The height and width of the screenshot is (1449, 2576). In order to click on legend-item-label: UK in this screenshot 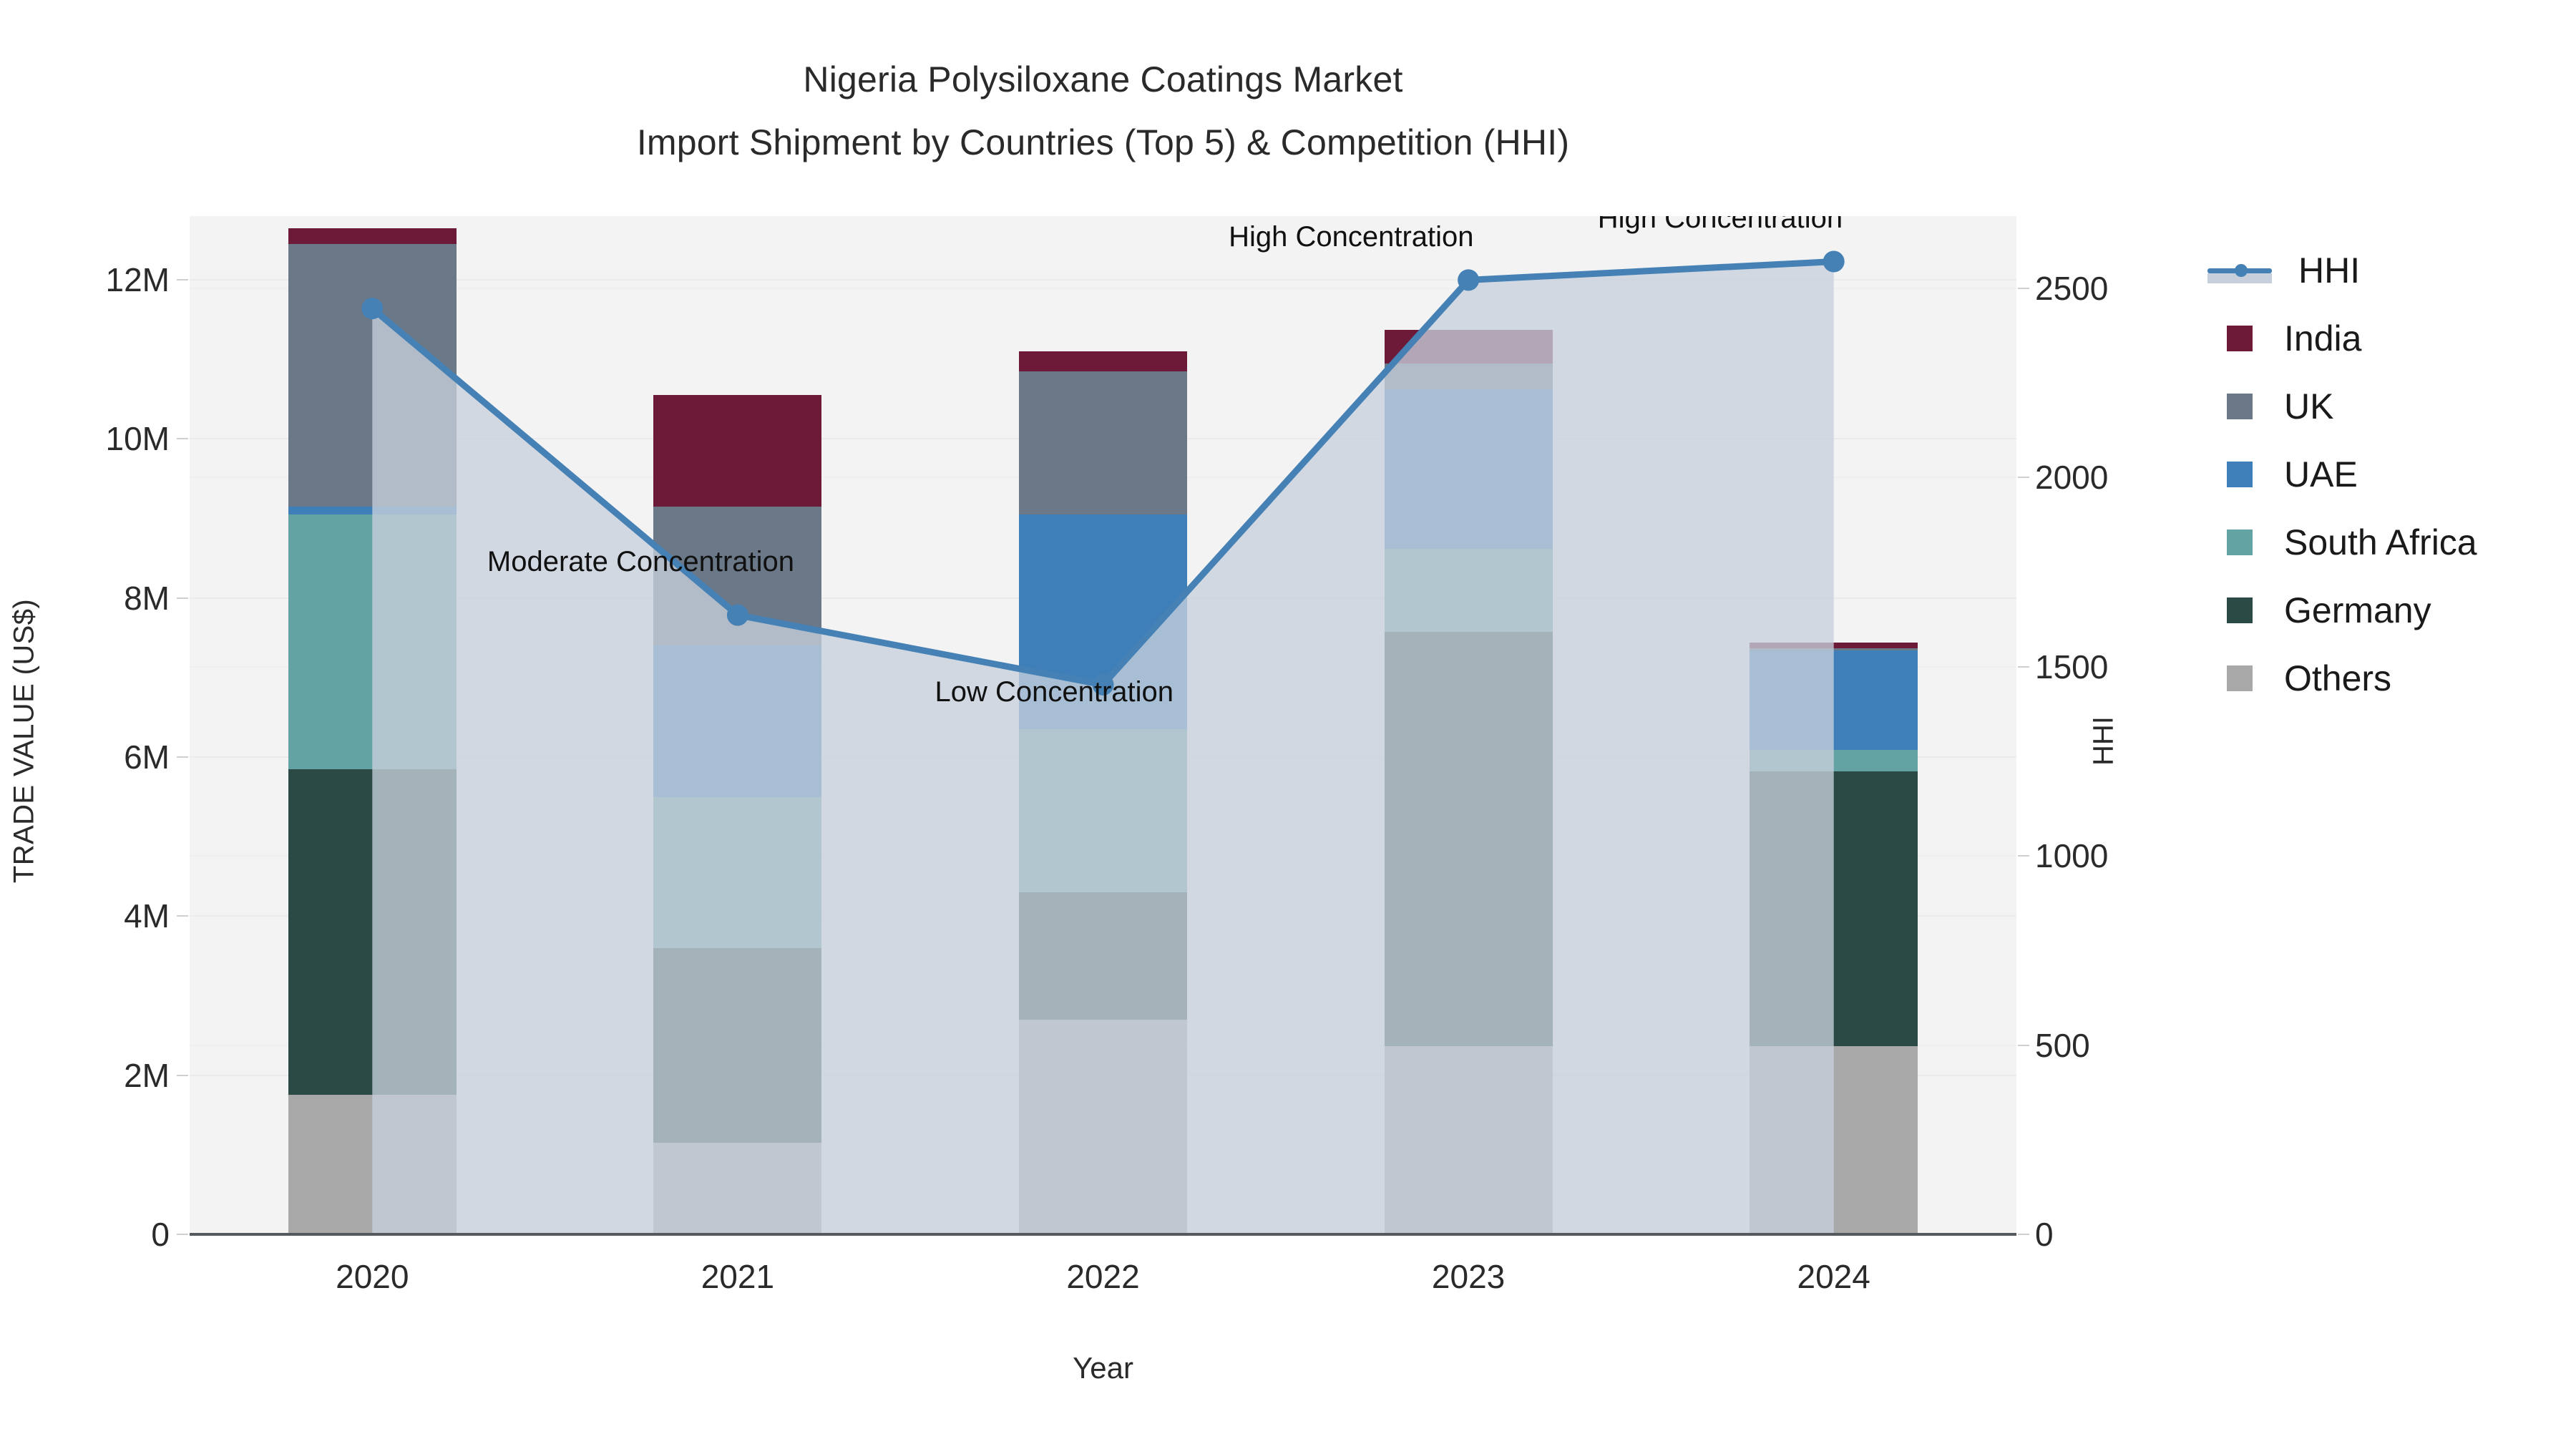, I will do `click(2309, 406)`.